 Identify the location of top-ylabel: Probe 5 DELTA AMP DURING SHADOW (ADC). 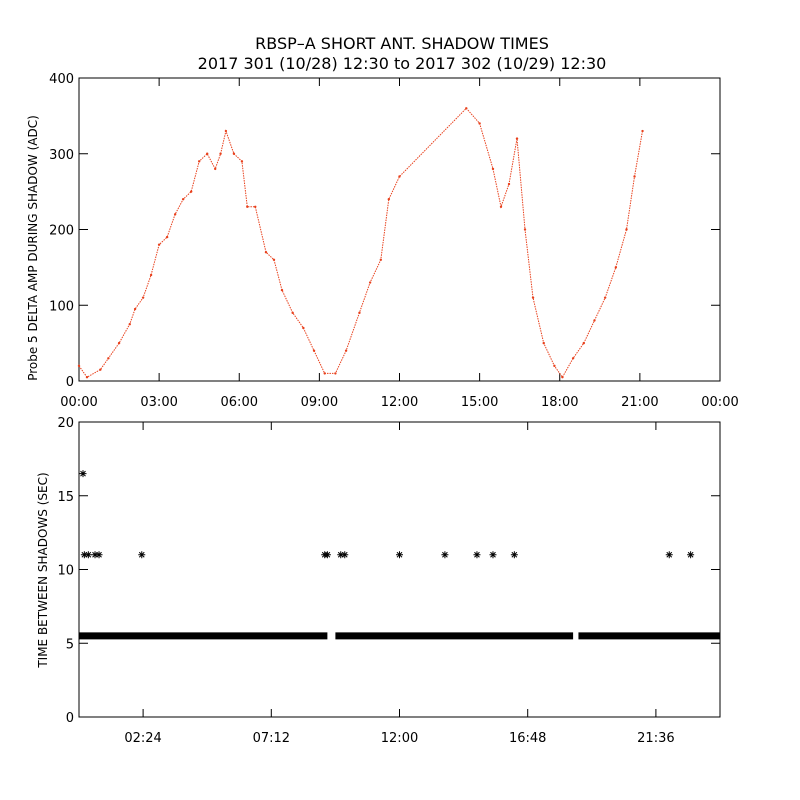
(33, 248).